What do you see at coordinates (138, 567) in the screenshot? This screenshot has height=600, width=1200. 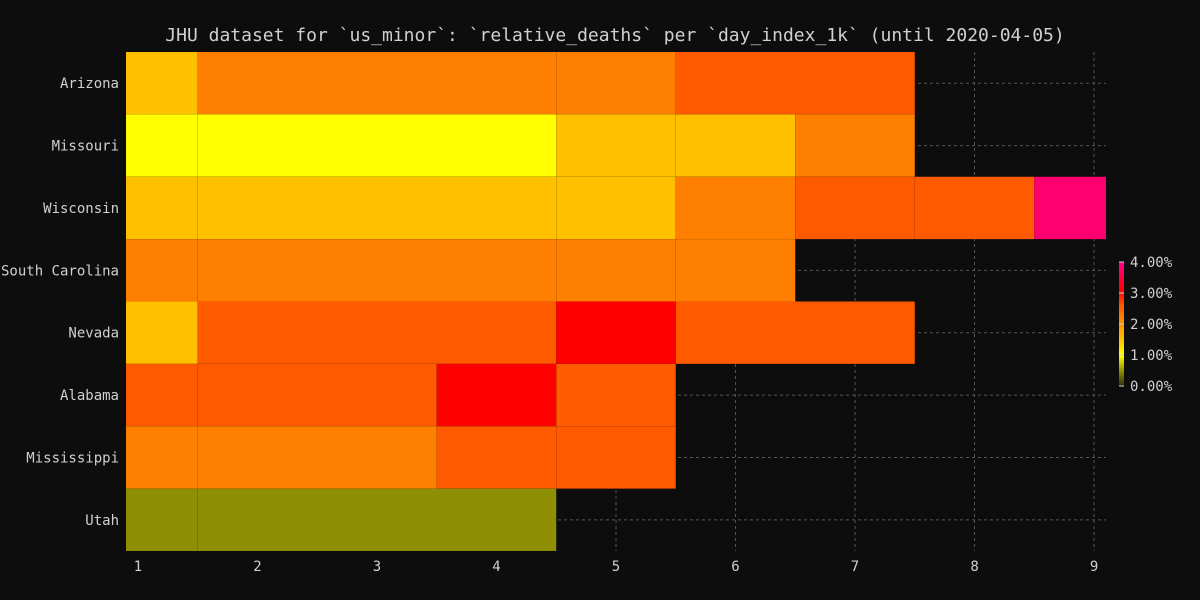 I see `x-tick-label: 1` at bounding box center [138, 567].